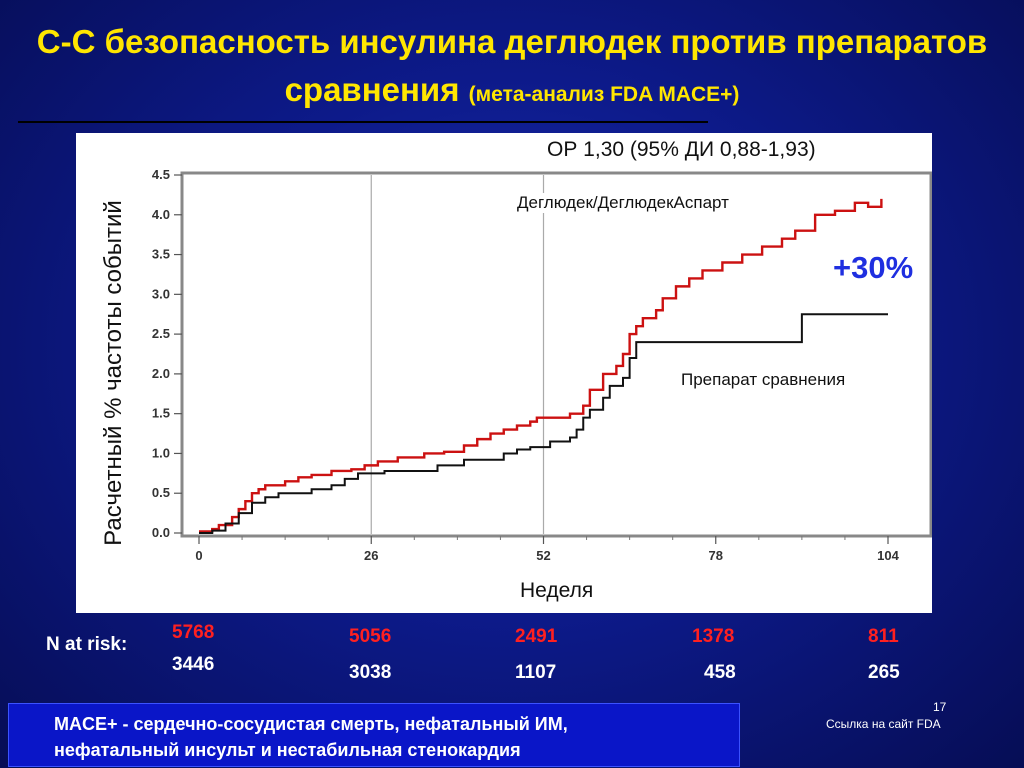 The width and height of the screenshot is (1024, 768). What do you see at coordinates (363, 122) in the screenshot?
I see `title-divider` at bounding box center [363, 122].